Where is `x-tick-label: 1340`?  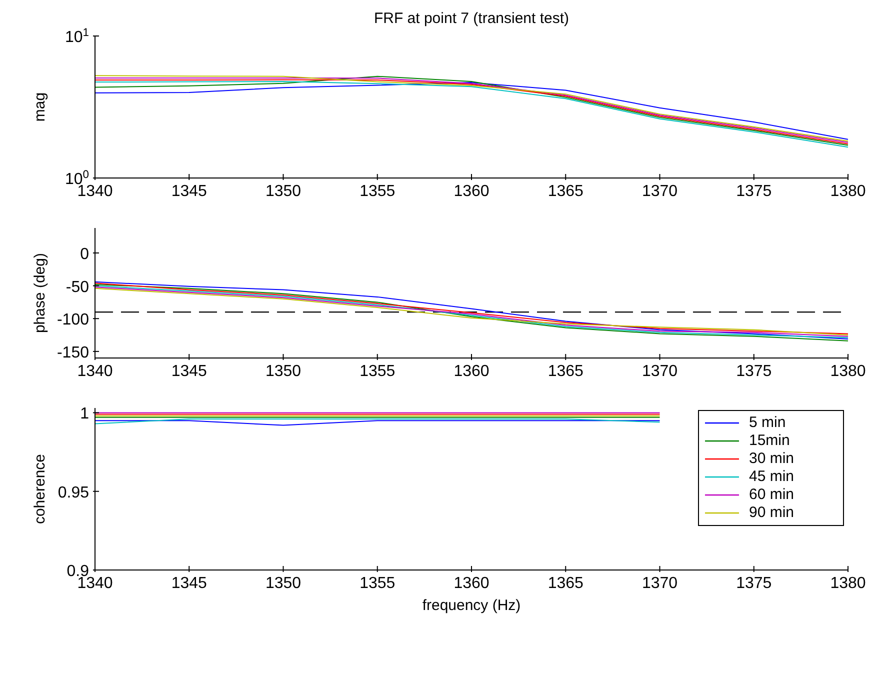 x-tick-label: 1340 is located at coordinates (95, 371).